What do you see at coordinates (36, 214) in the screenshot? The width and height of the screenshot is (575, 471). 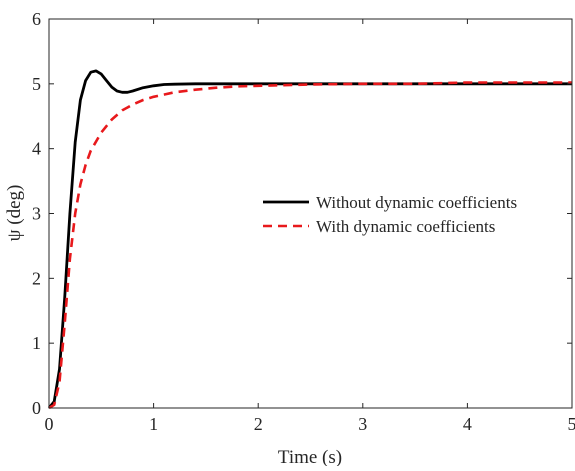 I see `y-tick-label: 3` at bounding box center [36, 214].